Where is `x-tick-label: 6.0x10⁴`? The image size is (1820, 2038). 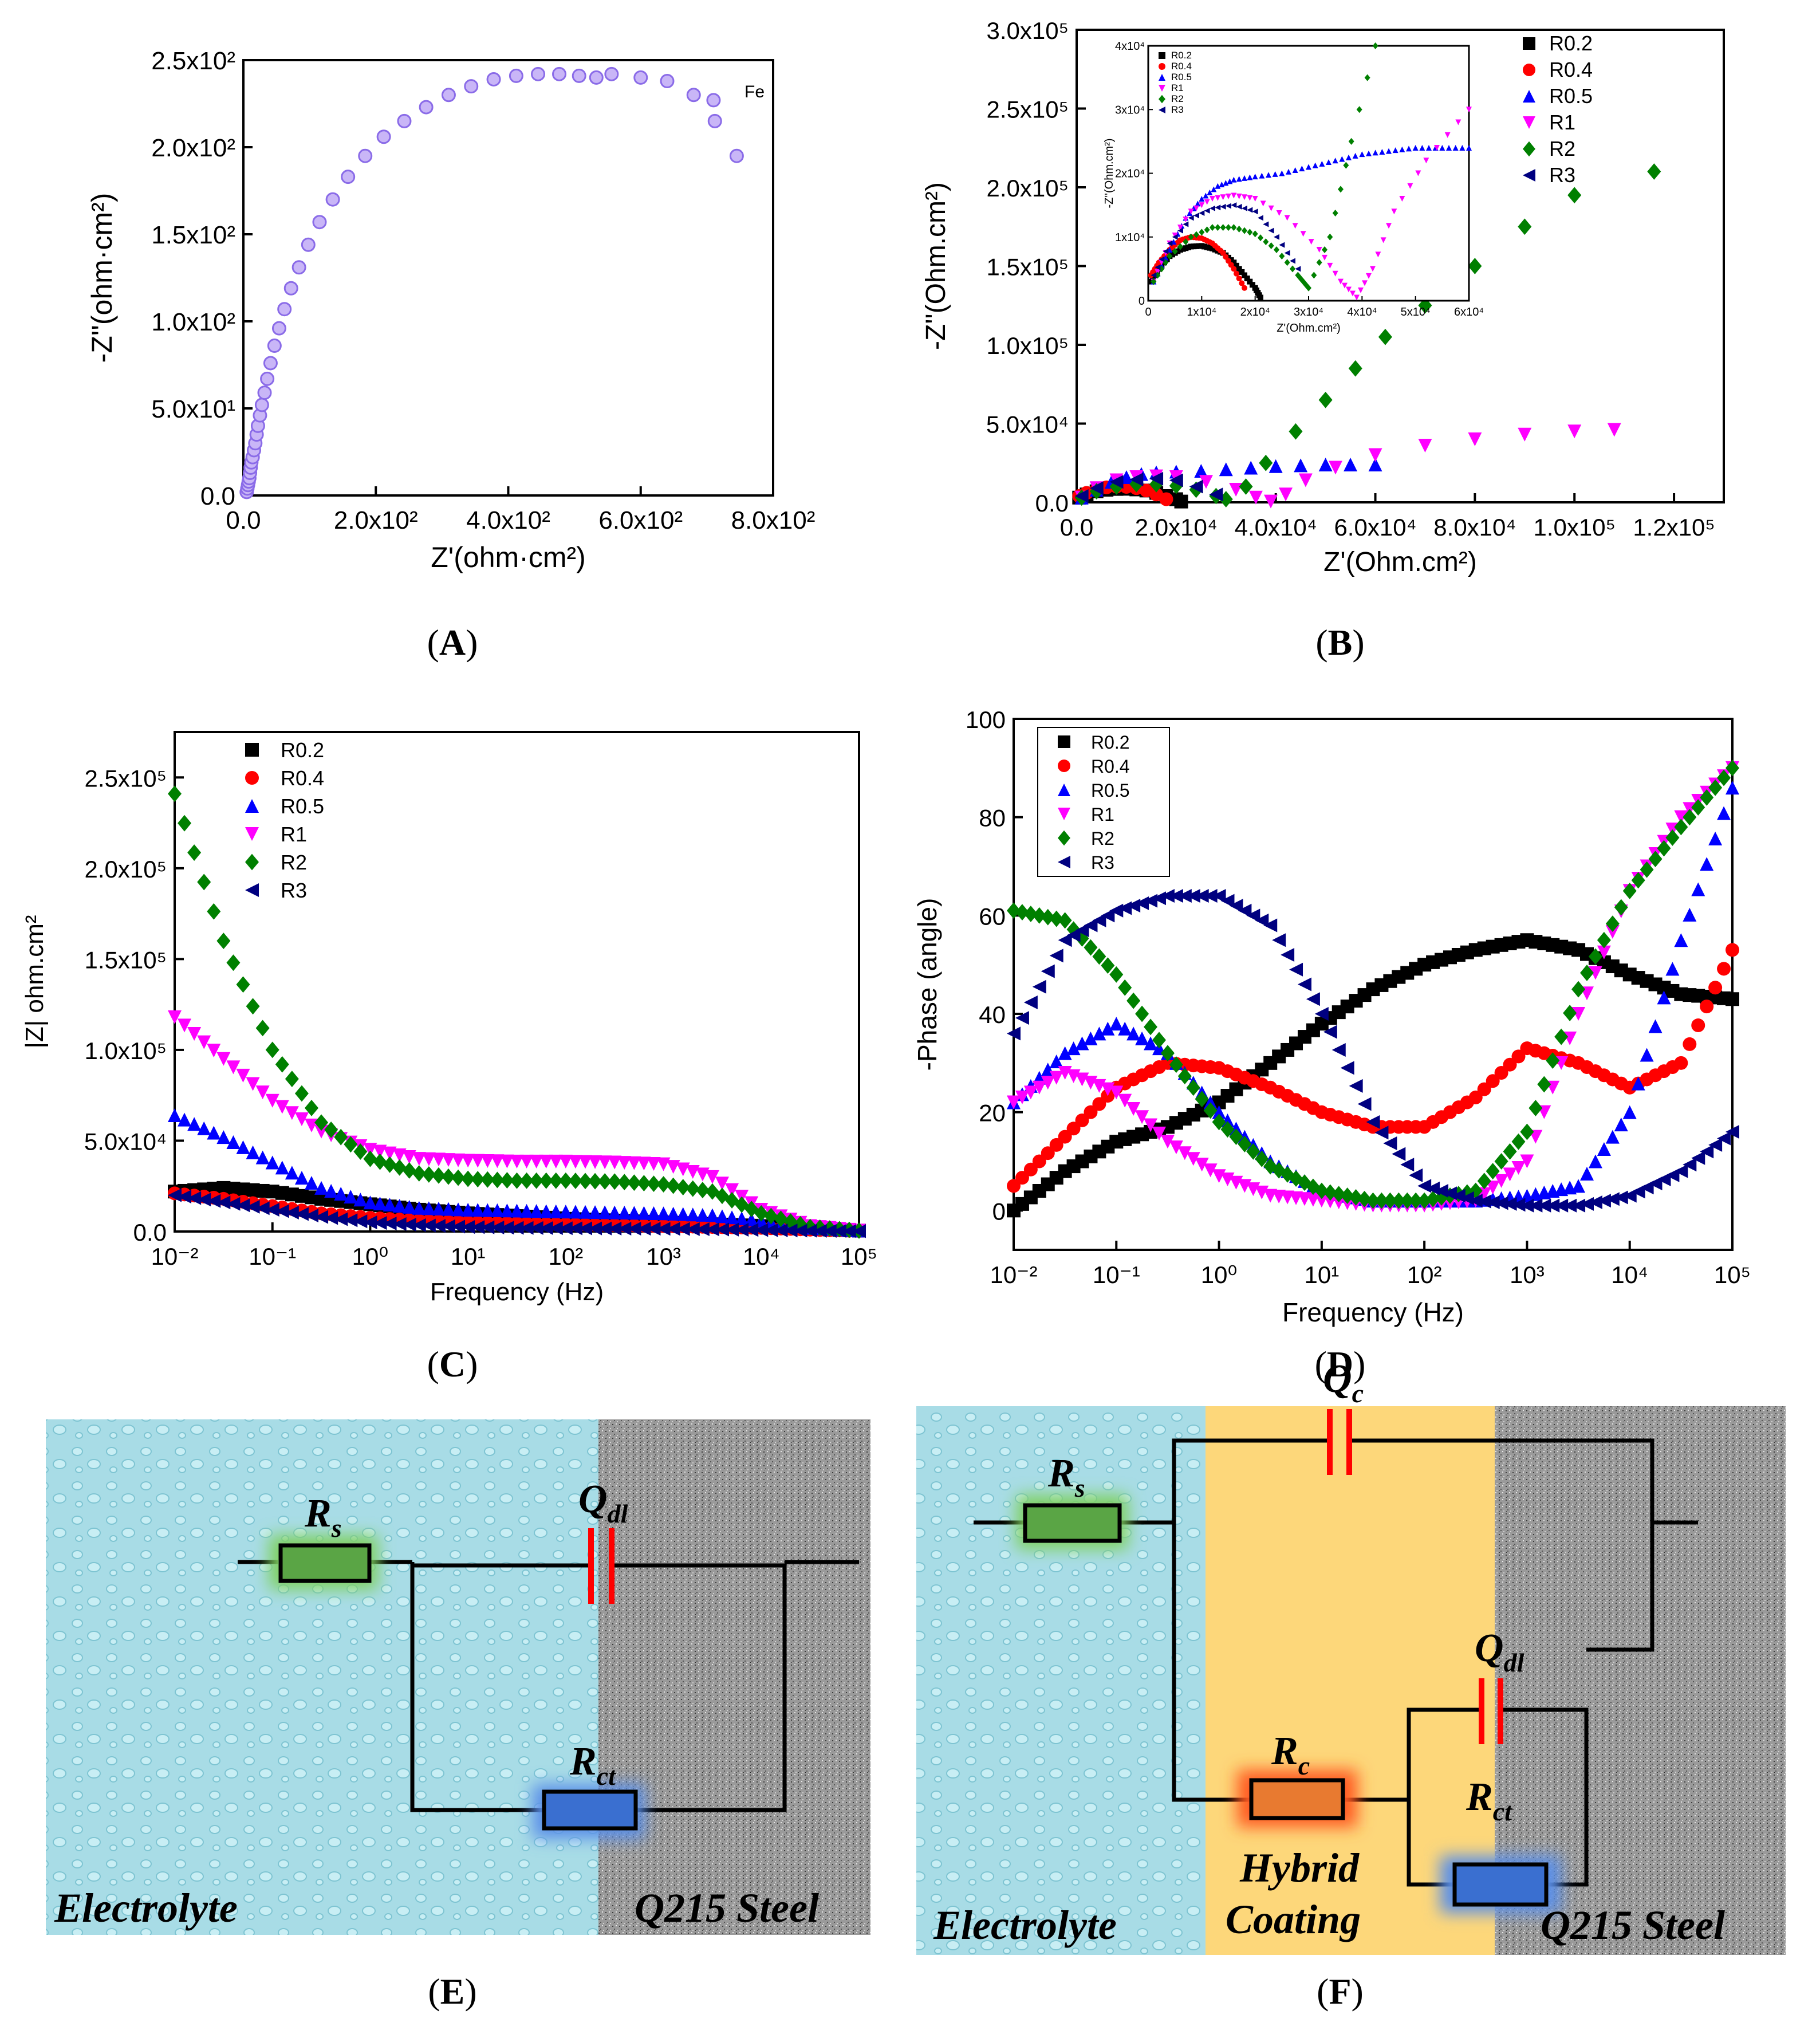
x-tick-label: 6.0x10⁴ is located at coordinates (1375, 528).